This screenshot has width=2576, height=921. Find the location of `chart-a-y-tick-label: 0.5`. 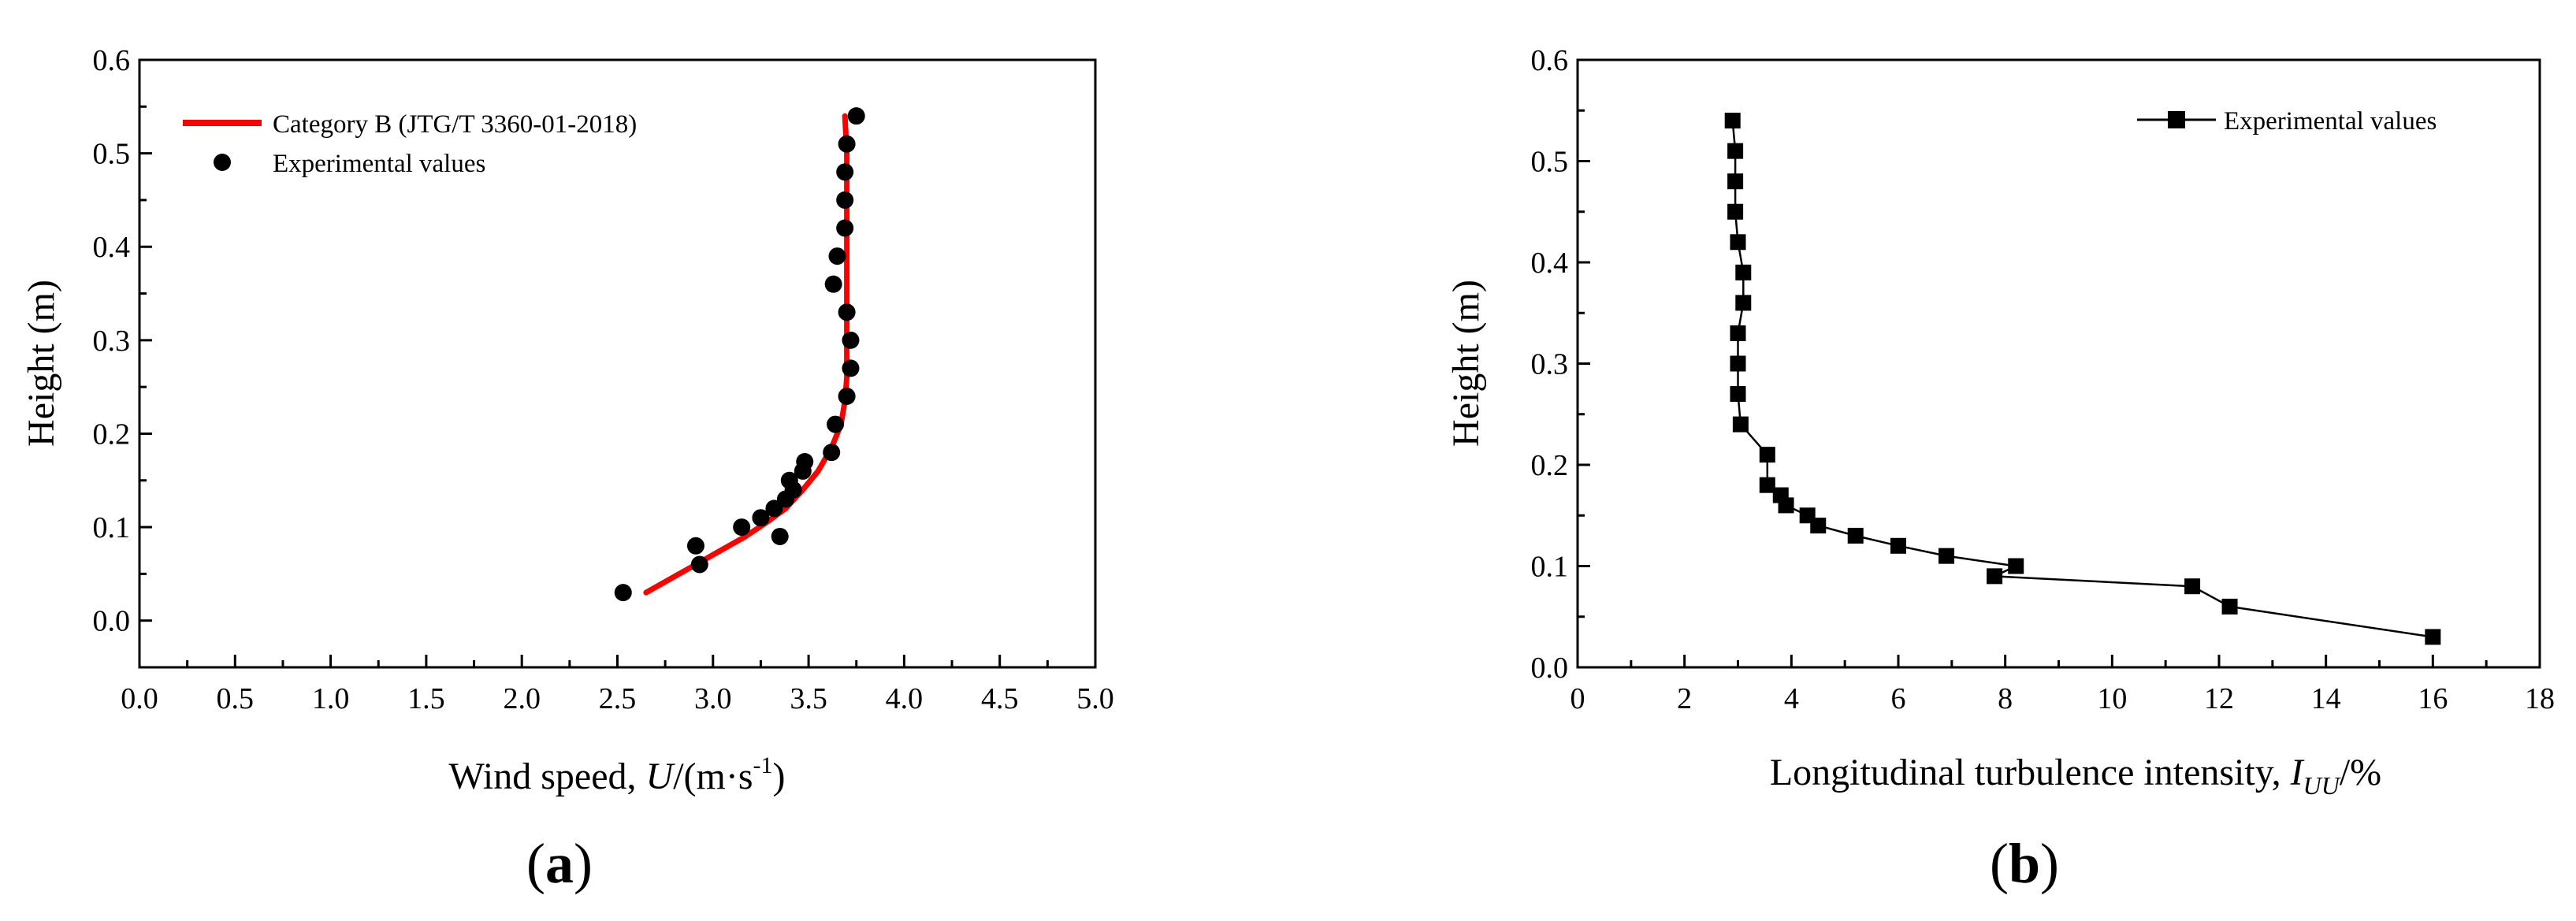

chart-a-y-tick-label: 0.5 is located at coordinates (112, 154).